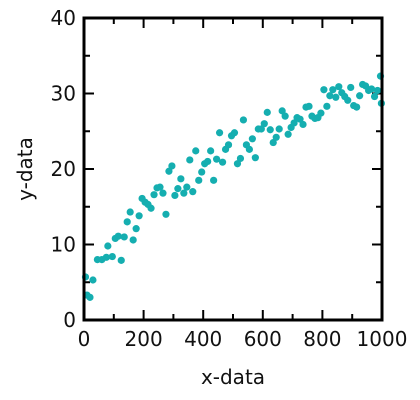  What do you see at coordinates (63, 18) in the screenshot?
I see `y-tick-label: 40` at bounding box center [63, 18].